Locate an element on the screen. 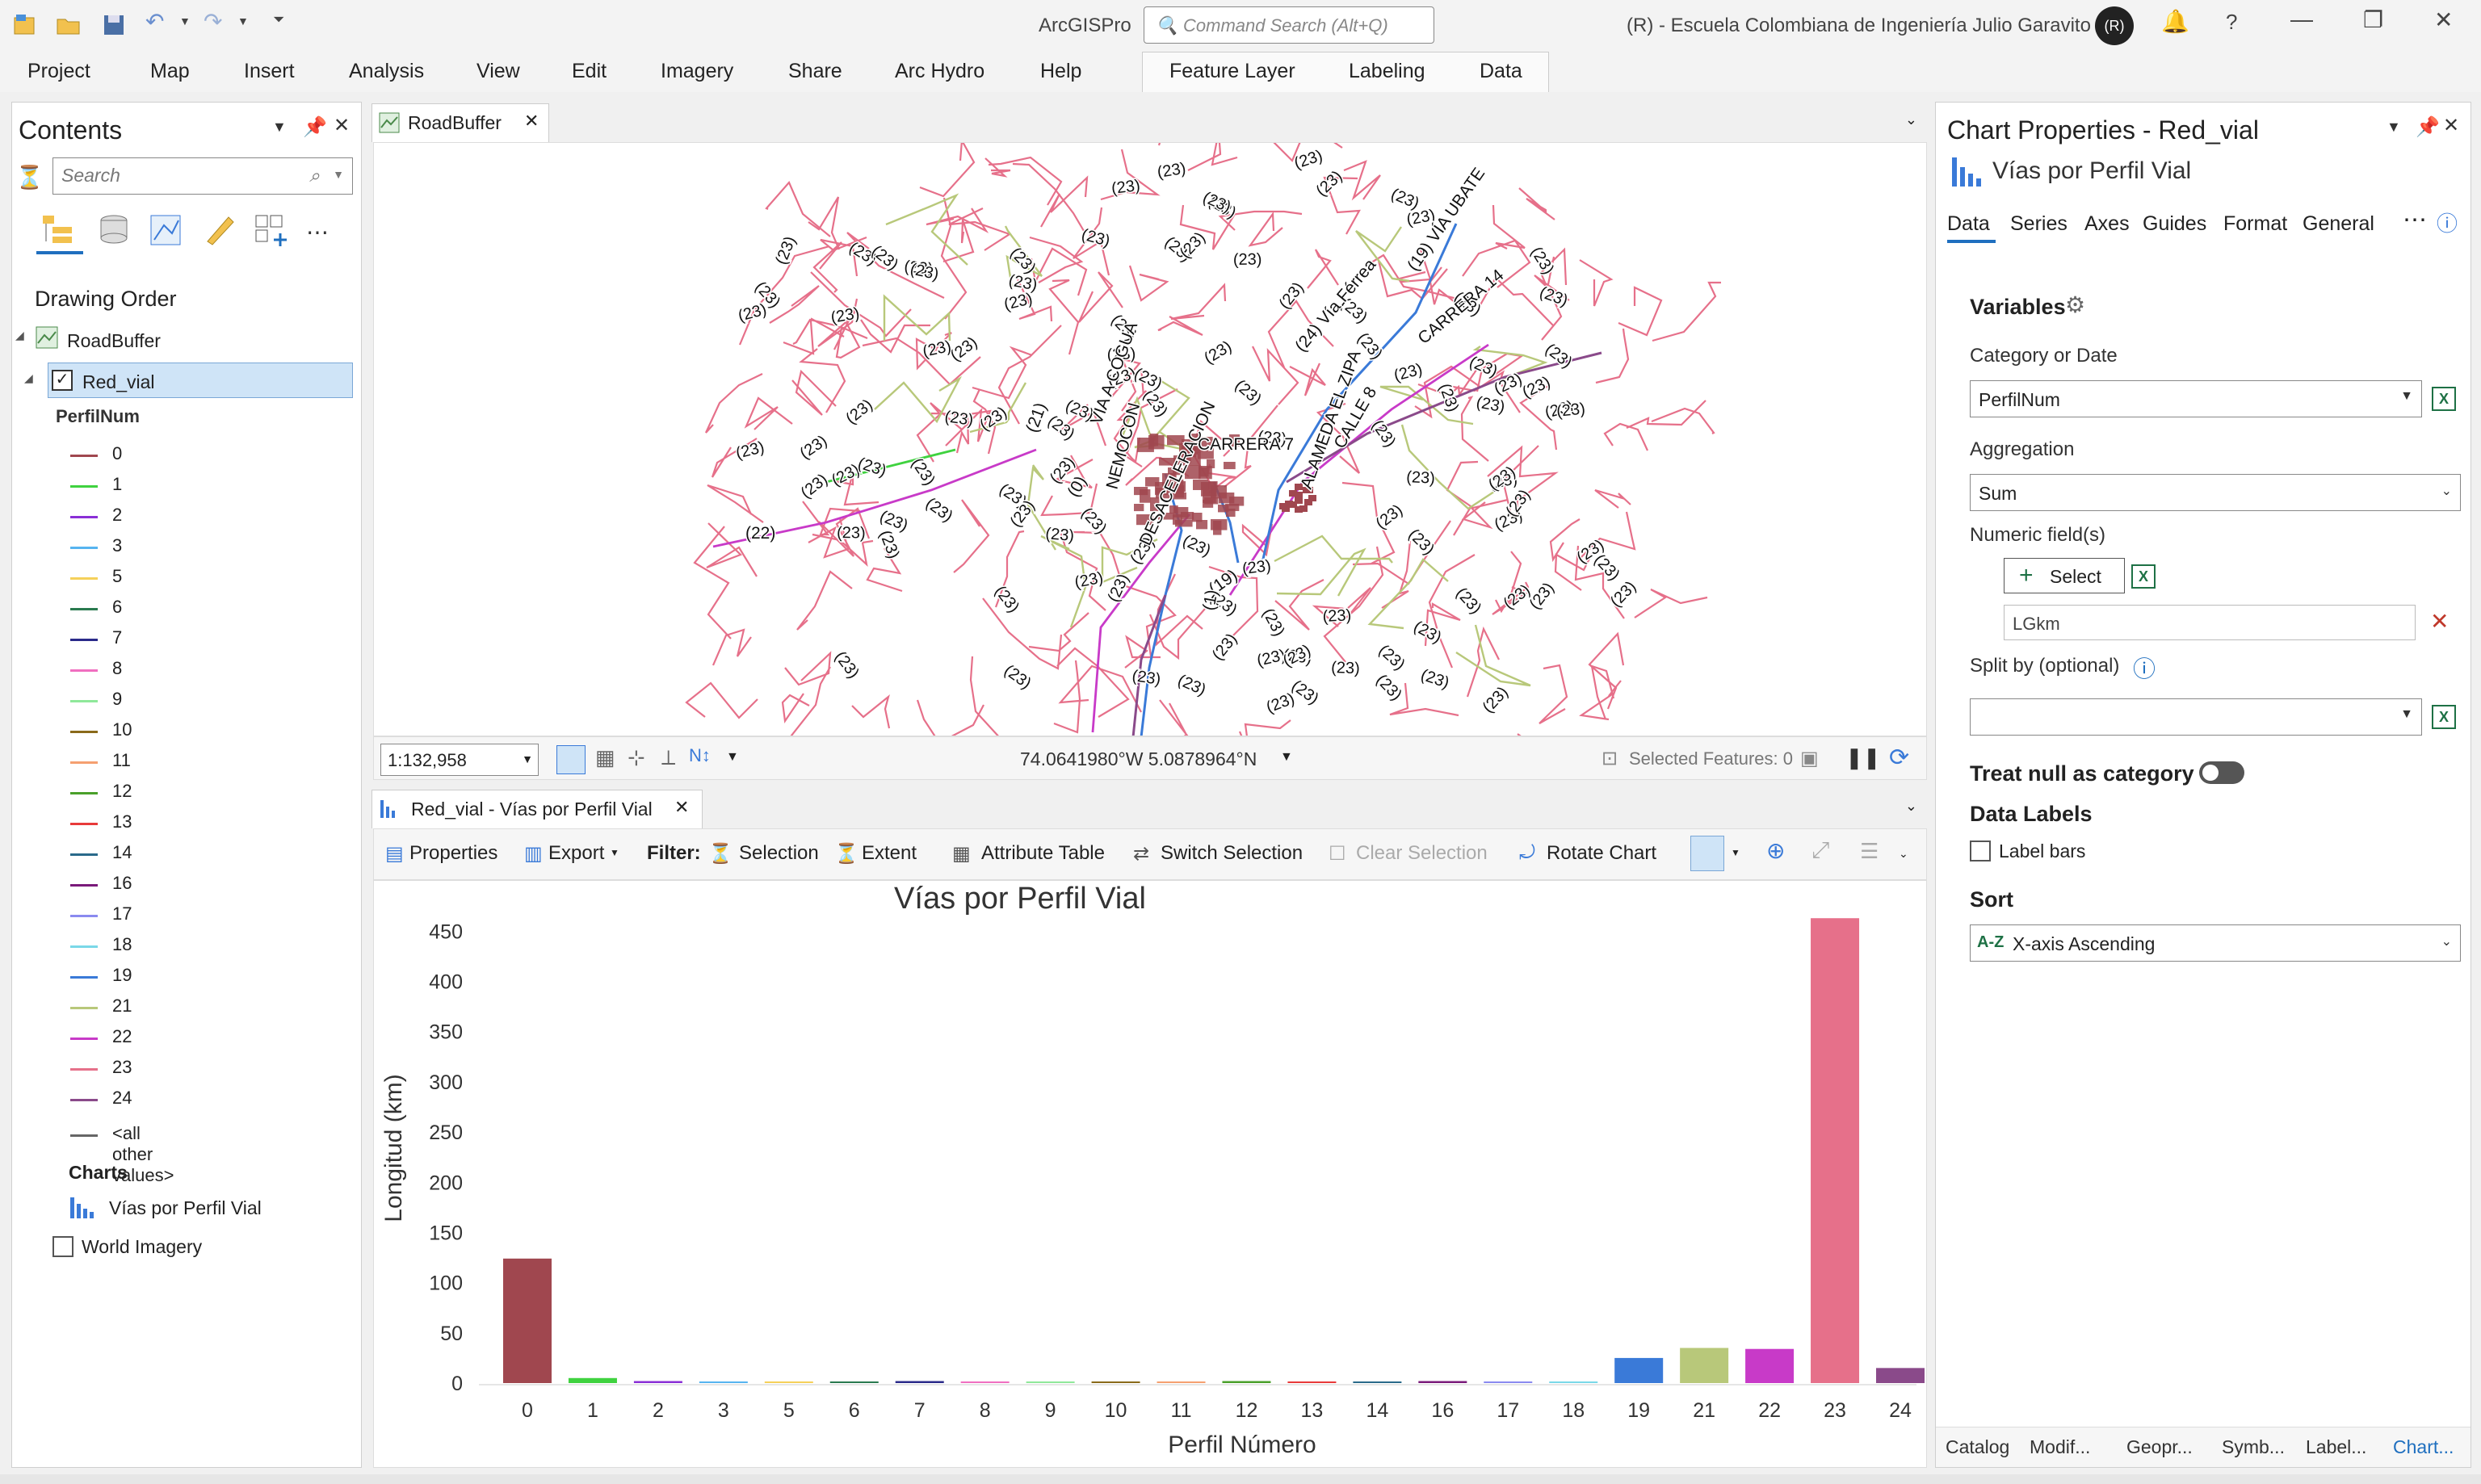 The image size is (2481, 1484). layer-row-red-vial: ◢ ✓ Red_vial is located at coordinates (188, 380).